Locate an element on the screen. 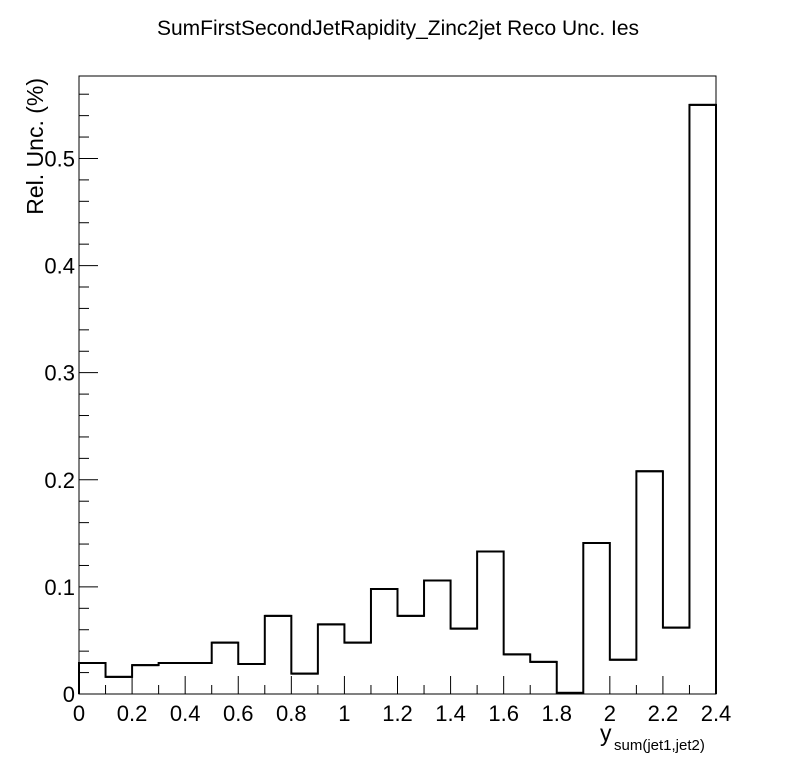 Image resolution: width=796 pixels, height=772 pixels. x-tick-label: 0.2 is located at coordinates (132, 713).